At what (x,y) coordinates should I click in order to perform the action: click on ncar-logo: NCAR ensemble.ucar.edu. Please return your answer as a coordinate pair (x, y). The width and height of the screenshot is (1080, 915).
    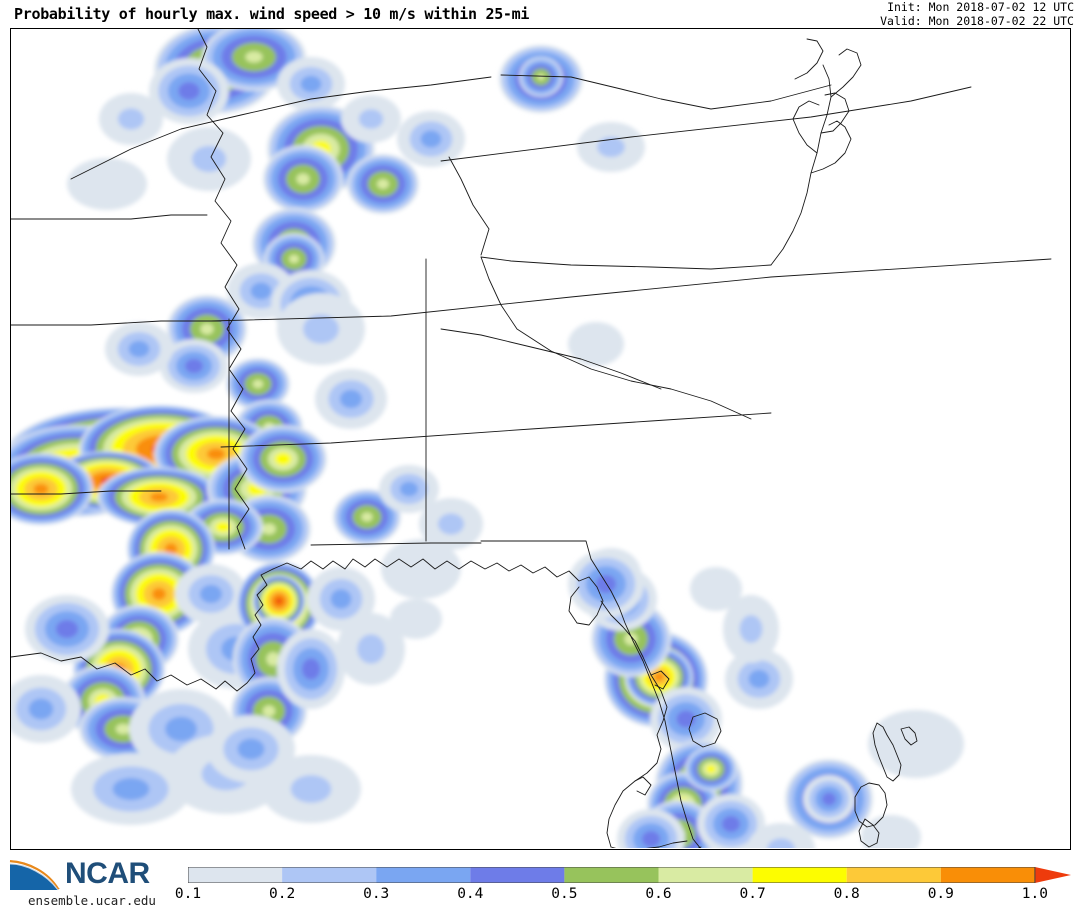
    Looking at the image, I should click on (93, 884).